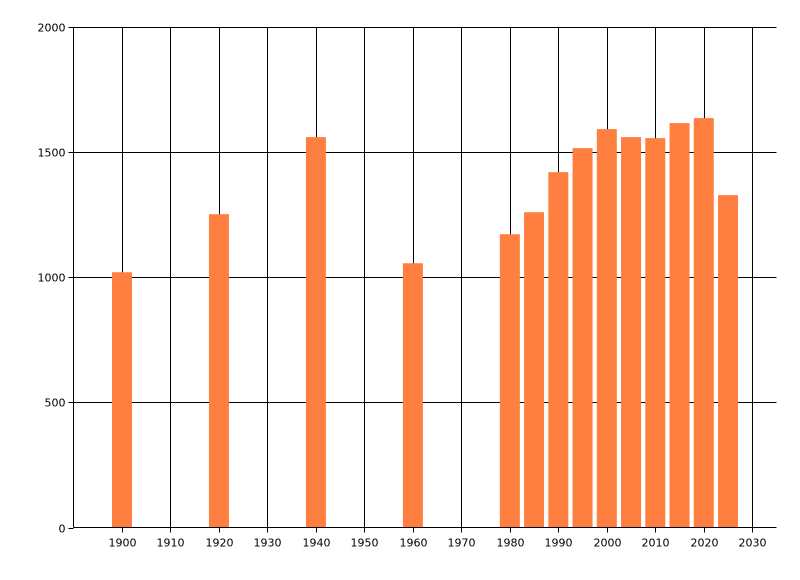  What do you see at coordinates (268, 543) in the screenshot?
I see `x-tick-label: 1930` at bounding box center [268, 543].